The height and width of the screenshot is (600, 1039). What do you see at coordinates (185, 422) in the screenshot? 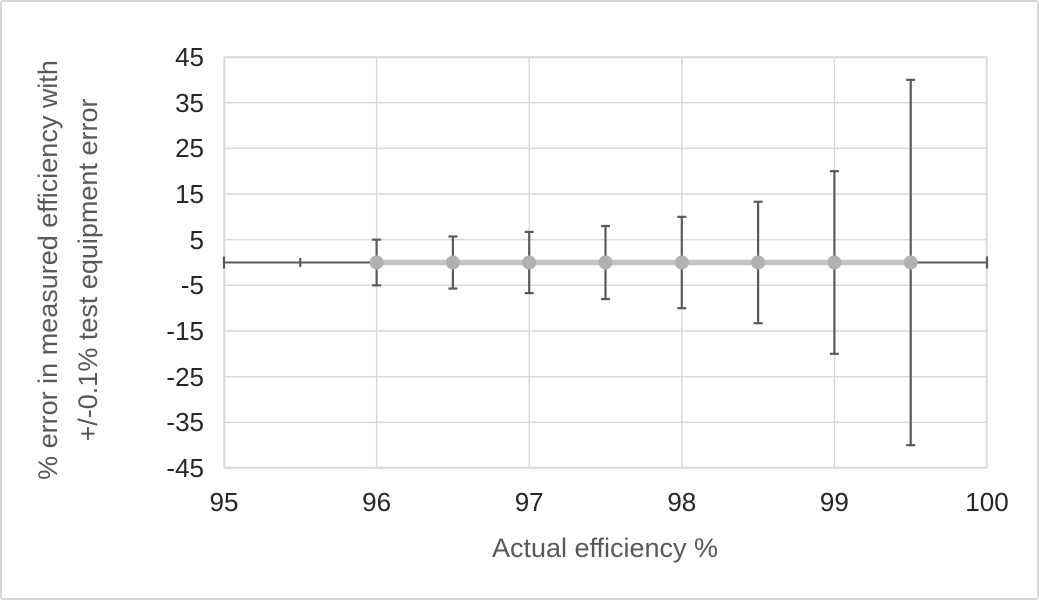
I see `y-tick-label: -35` at bounding box center [185, 422].